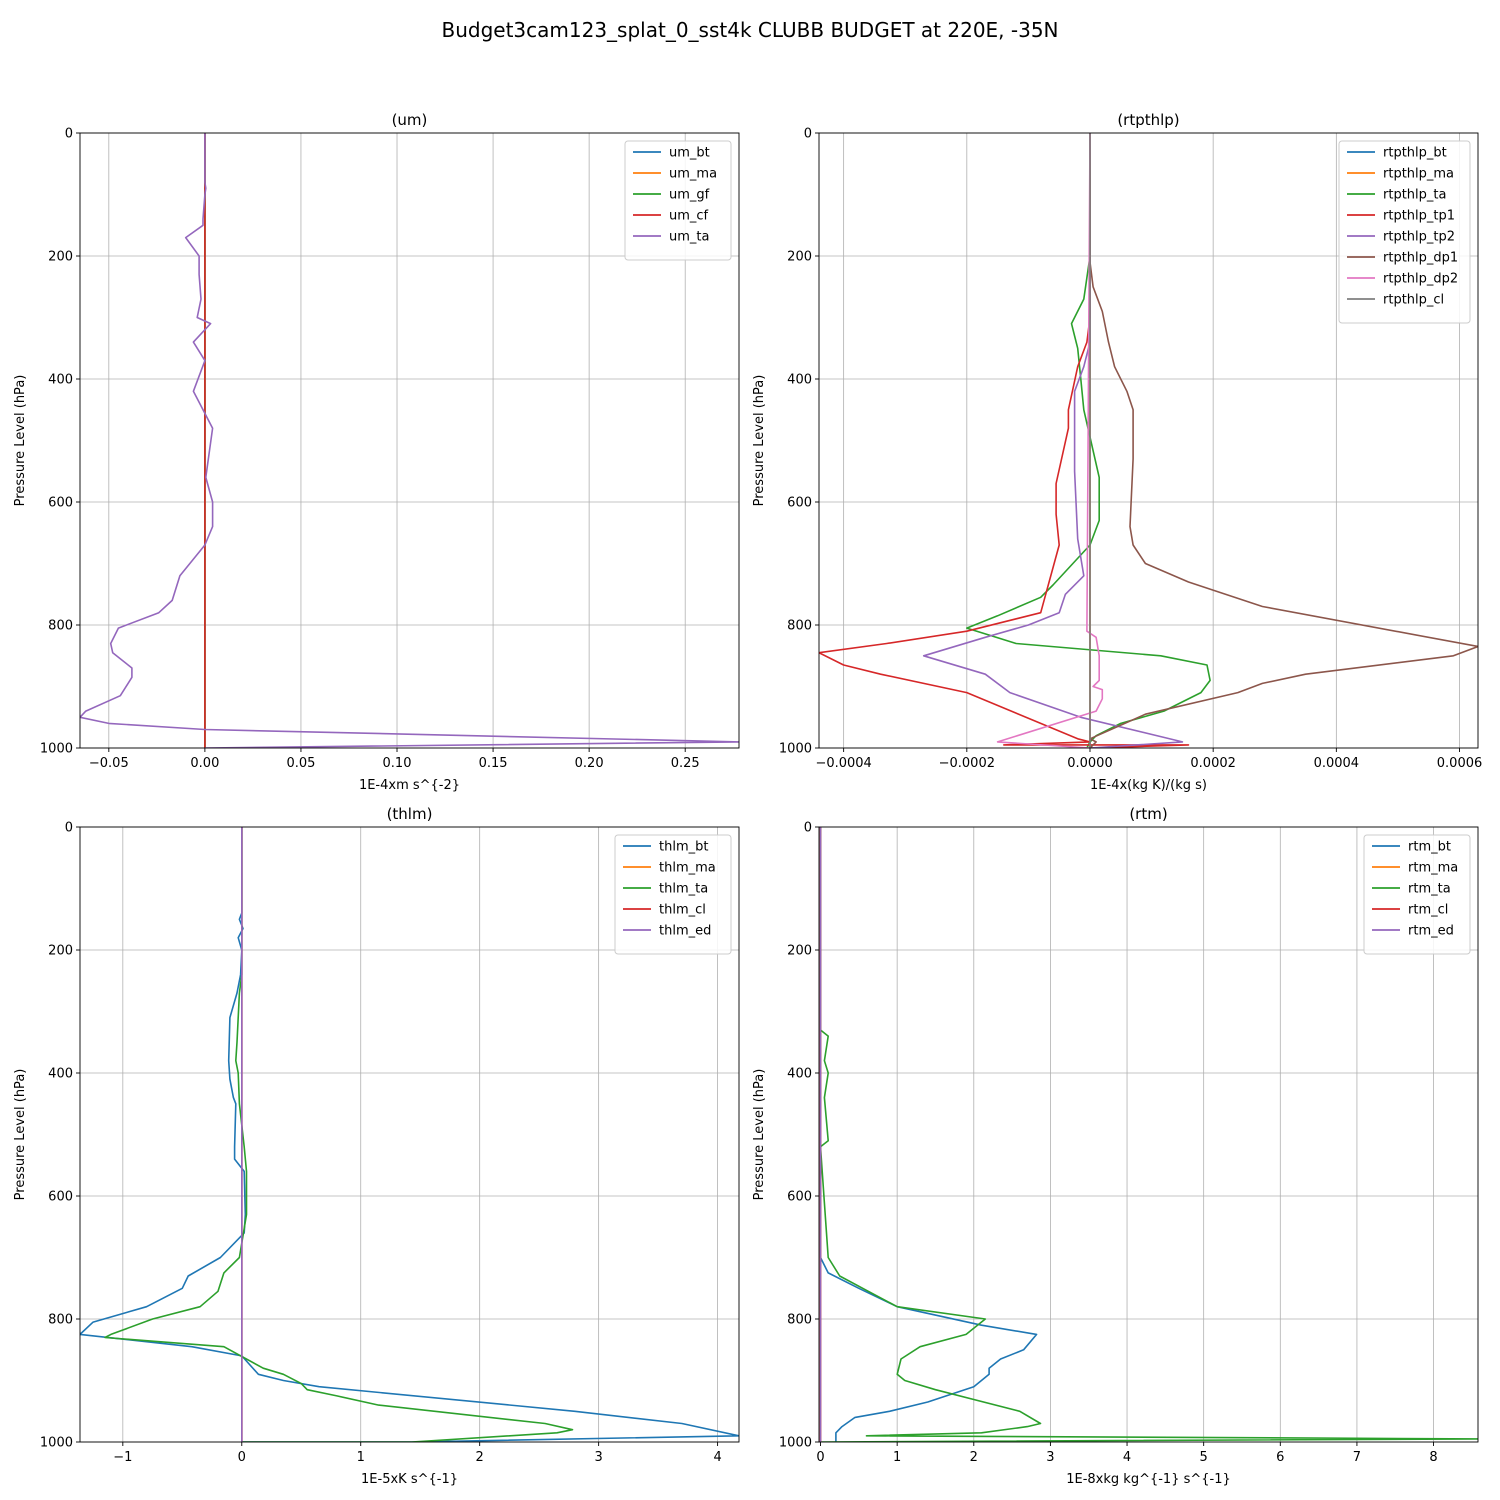 This screenshot has width=1500, height=1500. Describe the element at coordinates (1460, 763) in the screenshot. I see `x-tick-label: 0.0006` at that location.